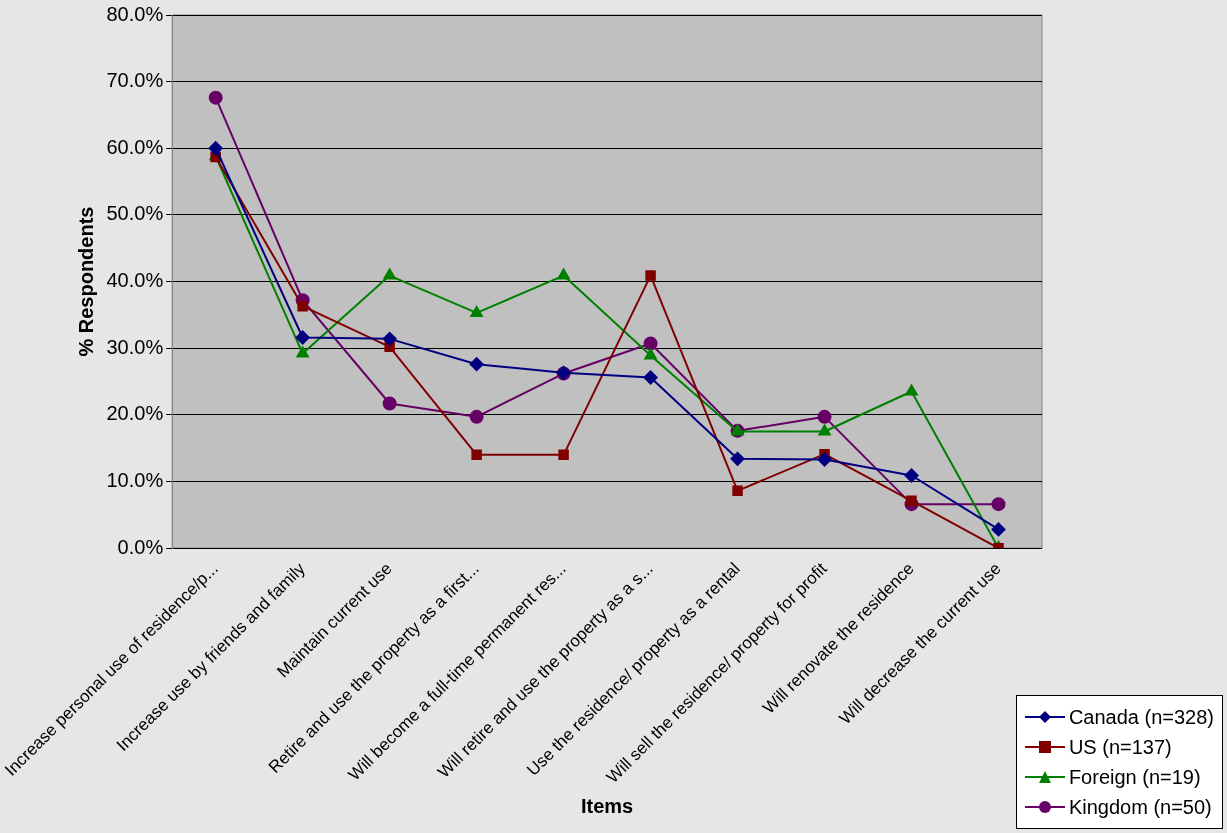 The height and width of the screenshot is (833, 1227). I want to click on y-tick-label: 70.0%, so click(135, 80).